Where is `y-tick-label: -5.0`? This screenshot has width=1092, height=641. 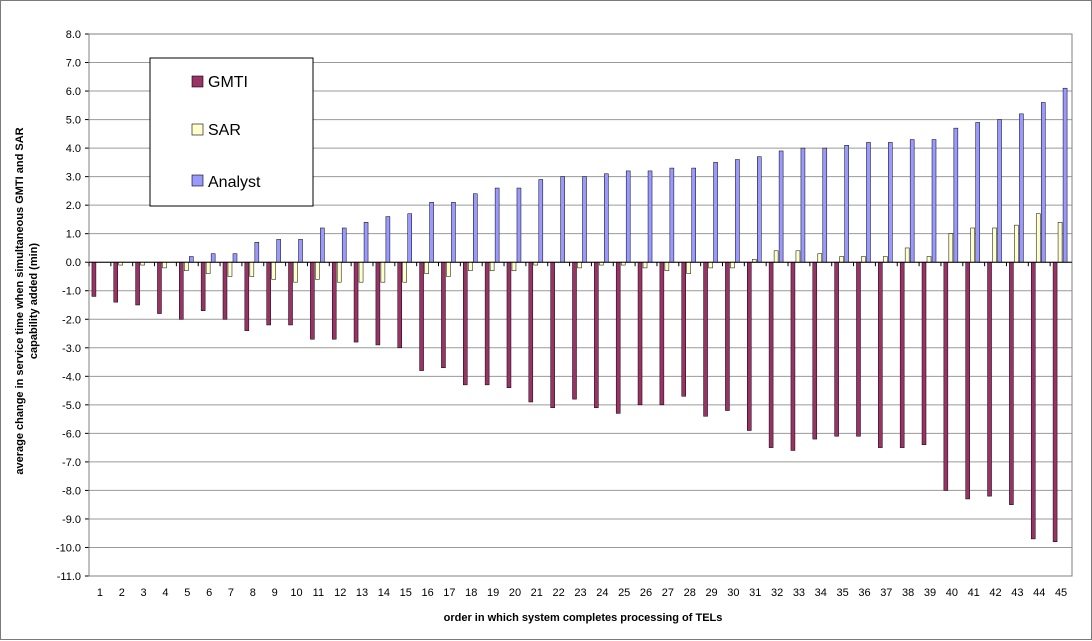
y-tick-label: -5.0 is located at coordinates (71, 406).